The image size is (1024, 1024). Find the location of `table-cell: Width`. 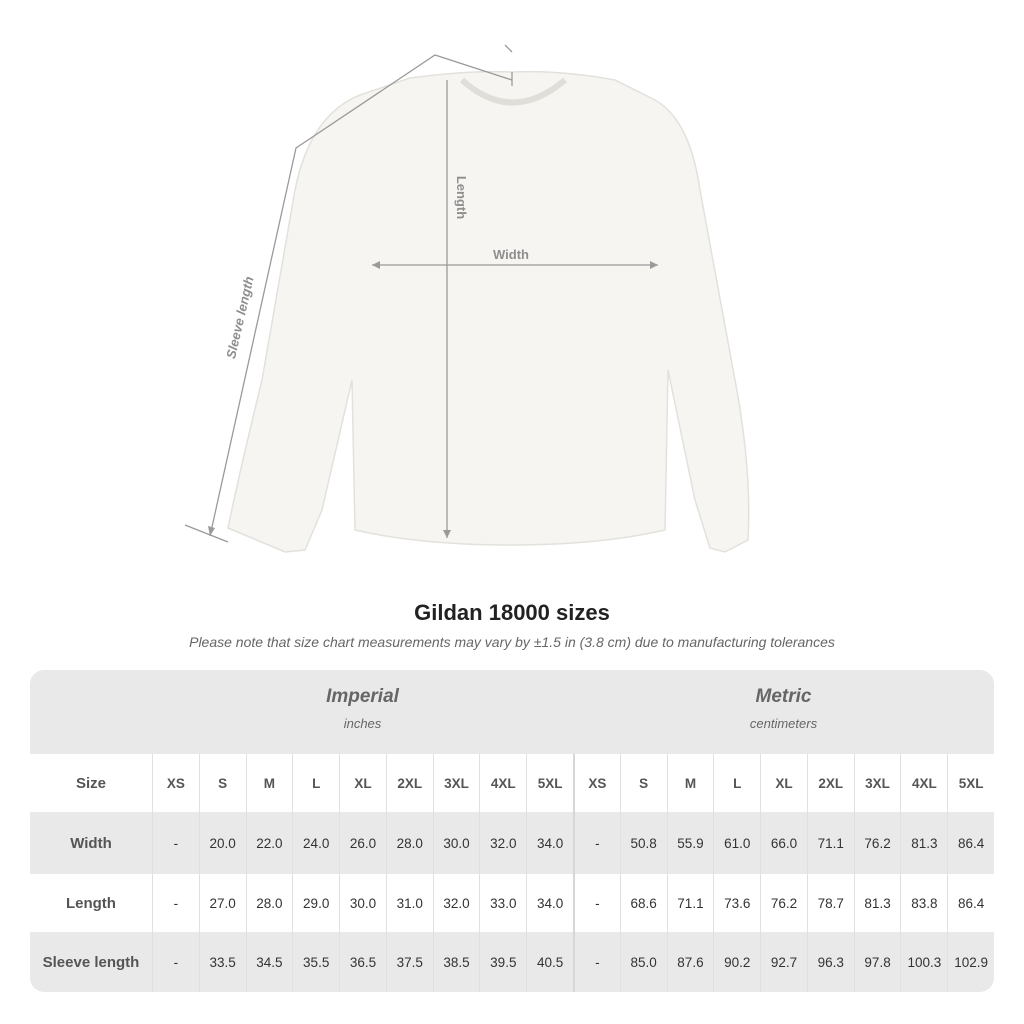

table-cell: Width is located at coordinates (91, 843).